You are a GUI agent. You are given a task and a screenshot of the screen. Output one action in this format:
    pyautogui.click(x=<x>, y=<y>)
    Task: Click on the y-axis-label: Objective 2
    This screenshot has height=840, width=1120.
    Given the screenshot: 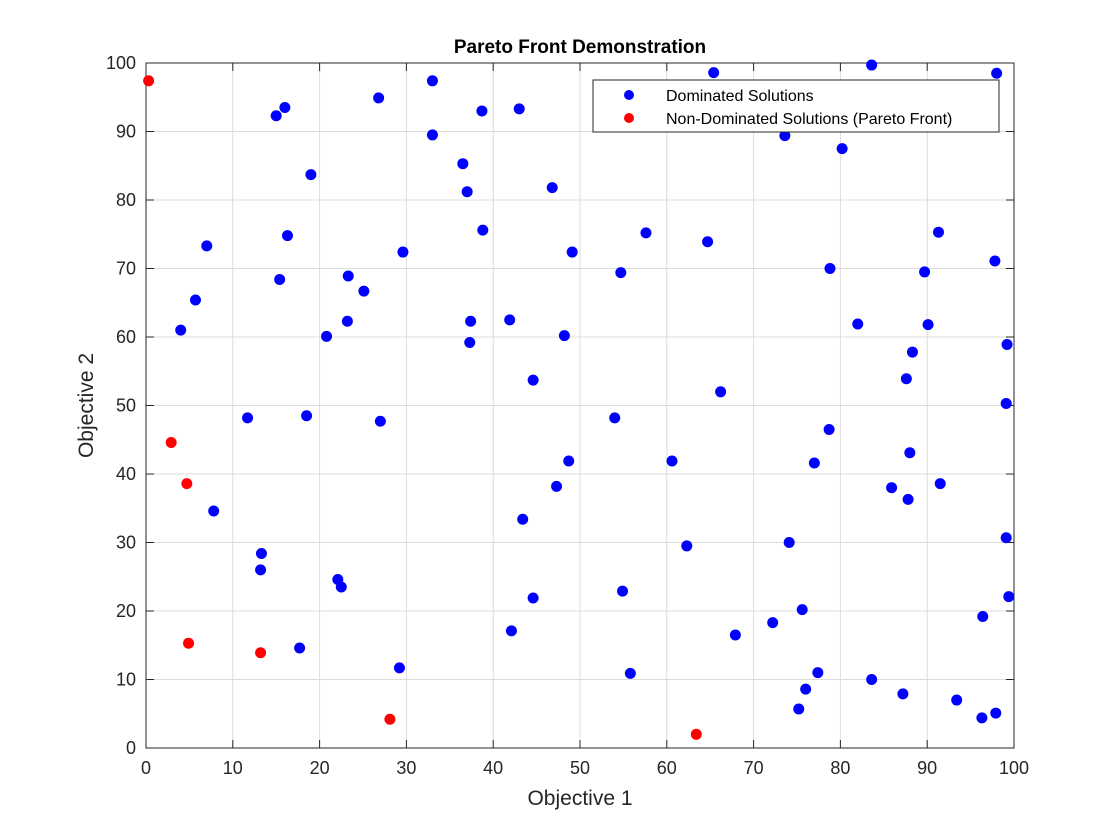 What is the action you would take?
    pyautogui.click(x=86, y=405)
    